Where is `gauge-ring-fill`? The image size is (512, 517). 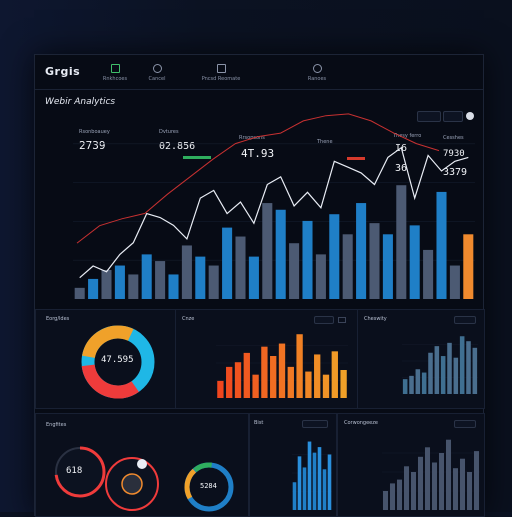
gauge-ring-fill is located at coordinates (80, 472).